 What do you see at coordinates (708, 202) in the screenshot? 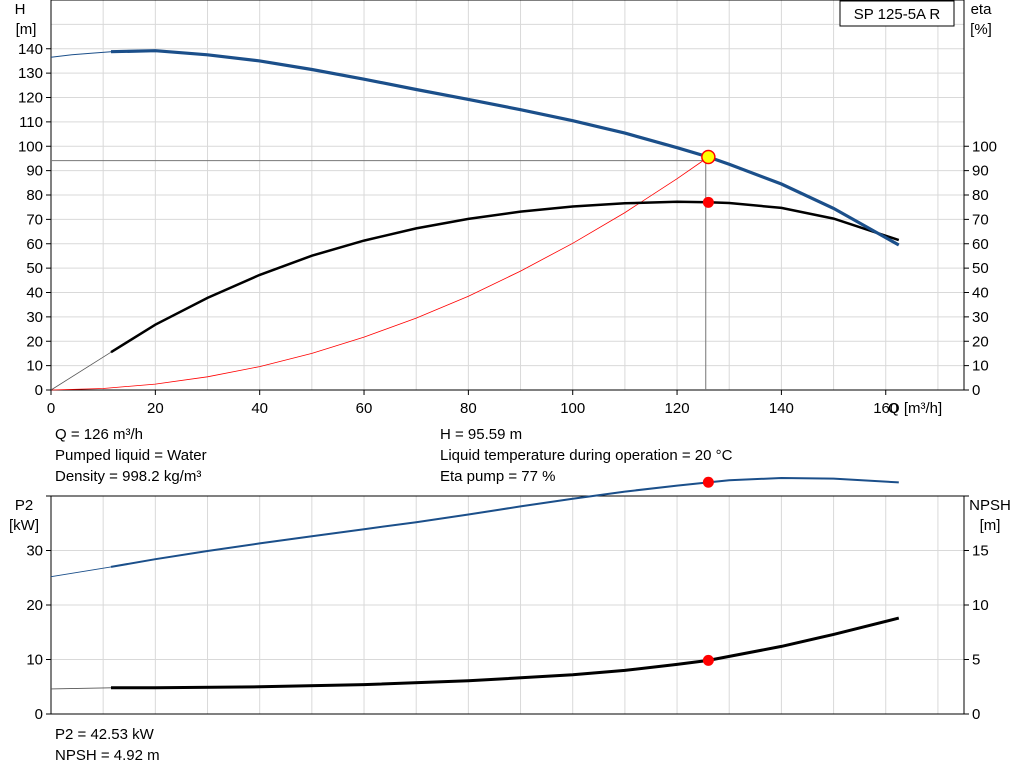
I see `eta-duty-marker` at bounding box center [708, 202].